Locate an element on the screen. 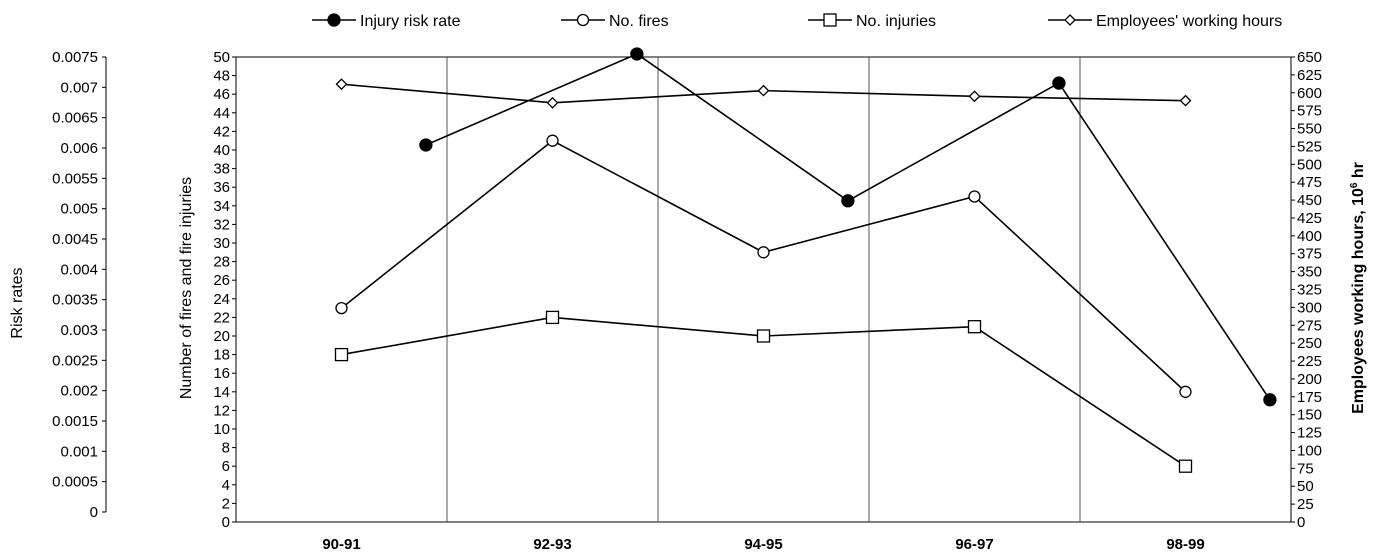 The width and height of the screenshot is (1379, 554). hours-tick-label: 550 is located at coordinates (1309, 129).